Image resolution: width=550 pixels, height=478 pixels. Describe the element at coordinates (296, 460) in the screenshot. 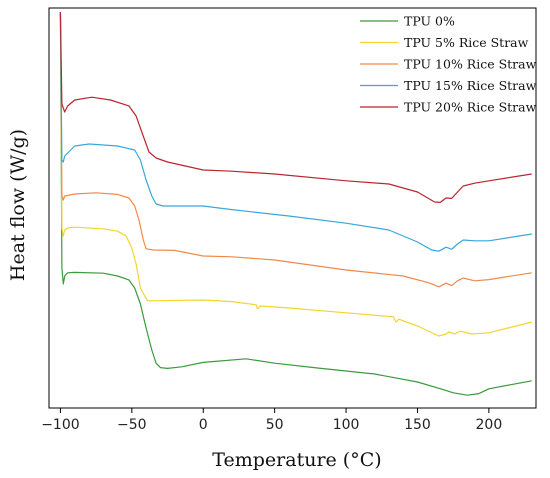

I see `x-axis-title: Temperature (°C)` at that location.